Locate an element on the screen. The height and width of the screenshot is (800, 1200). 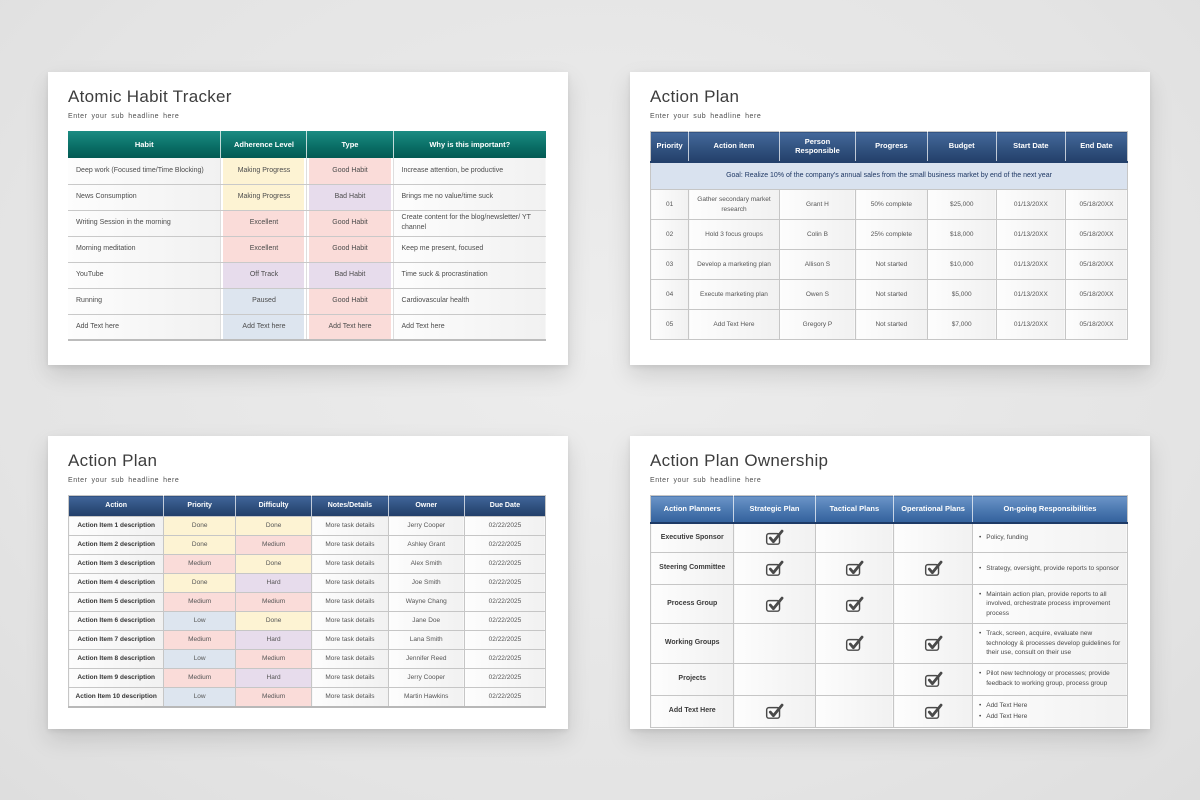
cell-person-responsible: Allison S is located at coordinates (817, 264).